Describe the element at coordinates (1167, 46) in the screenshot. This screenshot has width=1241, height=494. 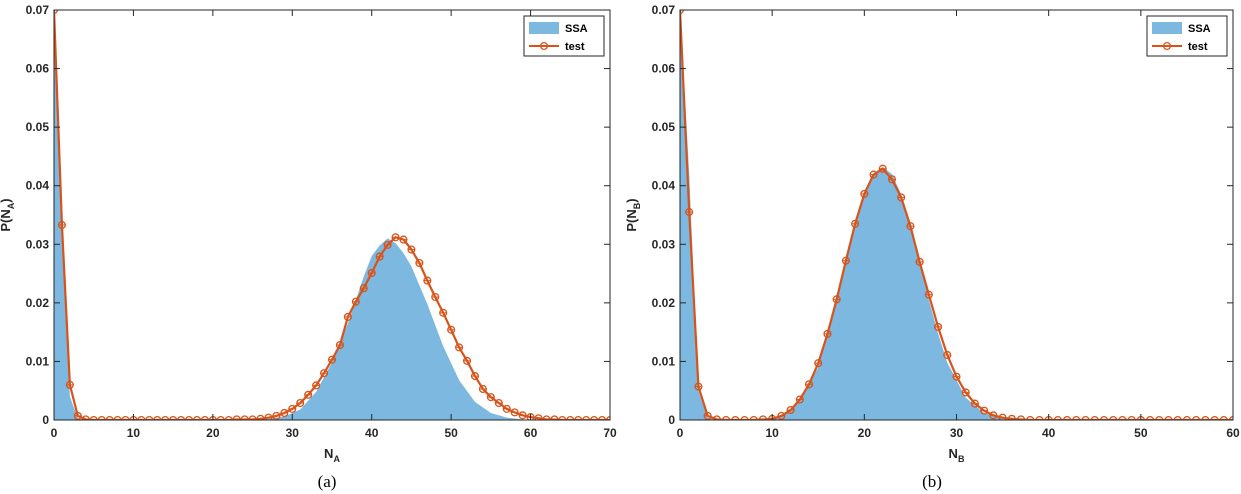
I see `legend-test-marker` at that location.